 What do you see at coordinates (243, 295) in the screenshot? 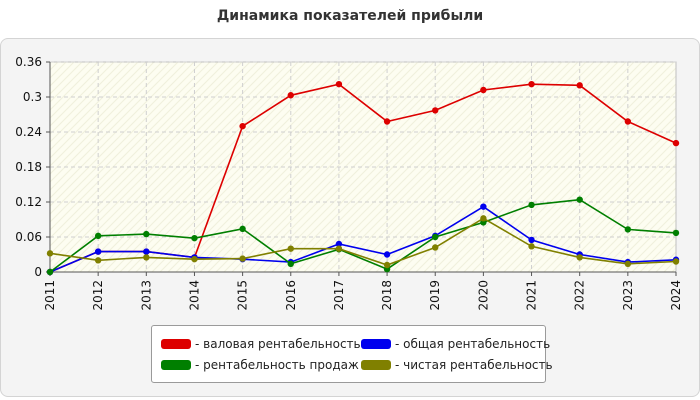
I see `x-tick-label: 2015` at bounding box center [243, 295].